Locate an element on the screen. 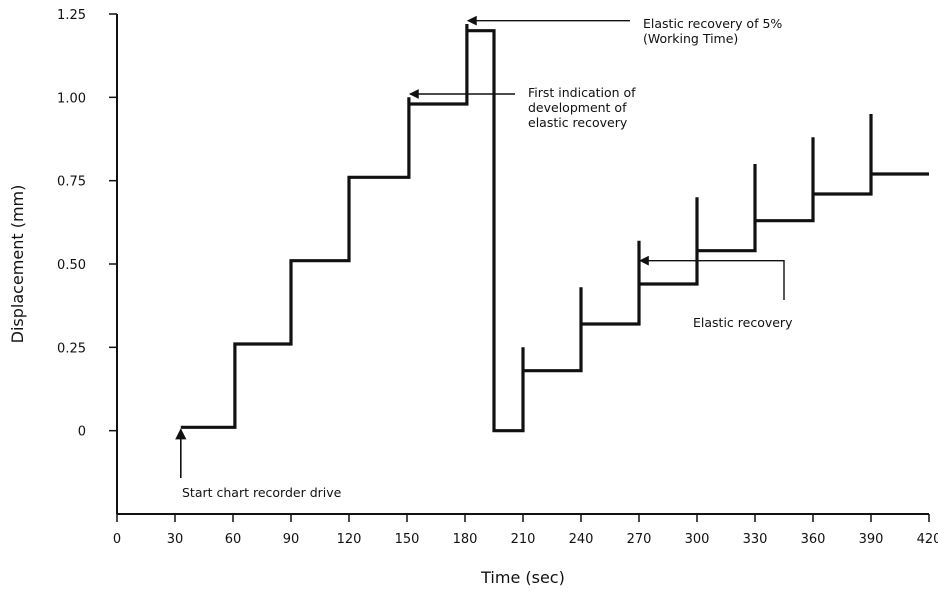 The image size is (938, 594). x-tick-label: 360 is located at coordinates (813, 539).